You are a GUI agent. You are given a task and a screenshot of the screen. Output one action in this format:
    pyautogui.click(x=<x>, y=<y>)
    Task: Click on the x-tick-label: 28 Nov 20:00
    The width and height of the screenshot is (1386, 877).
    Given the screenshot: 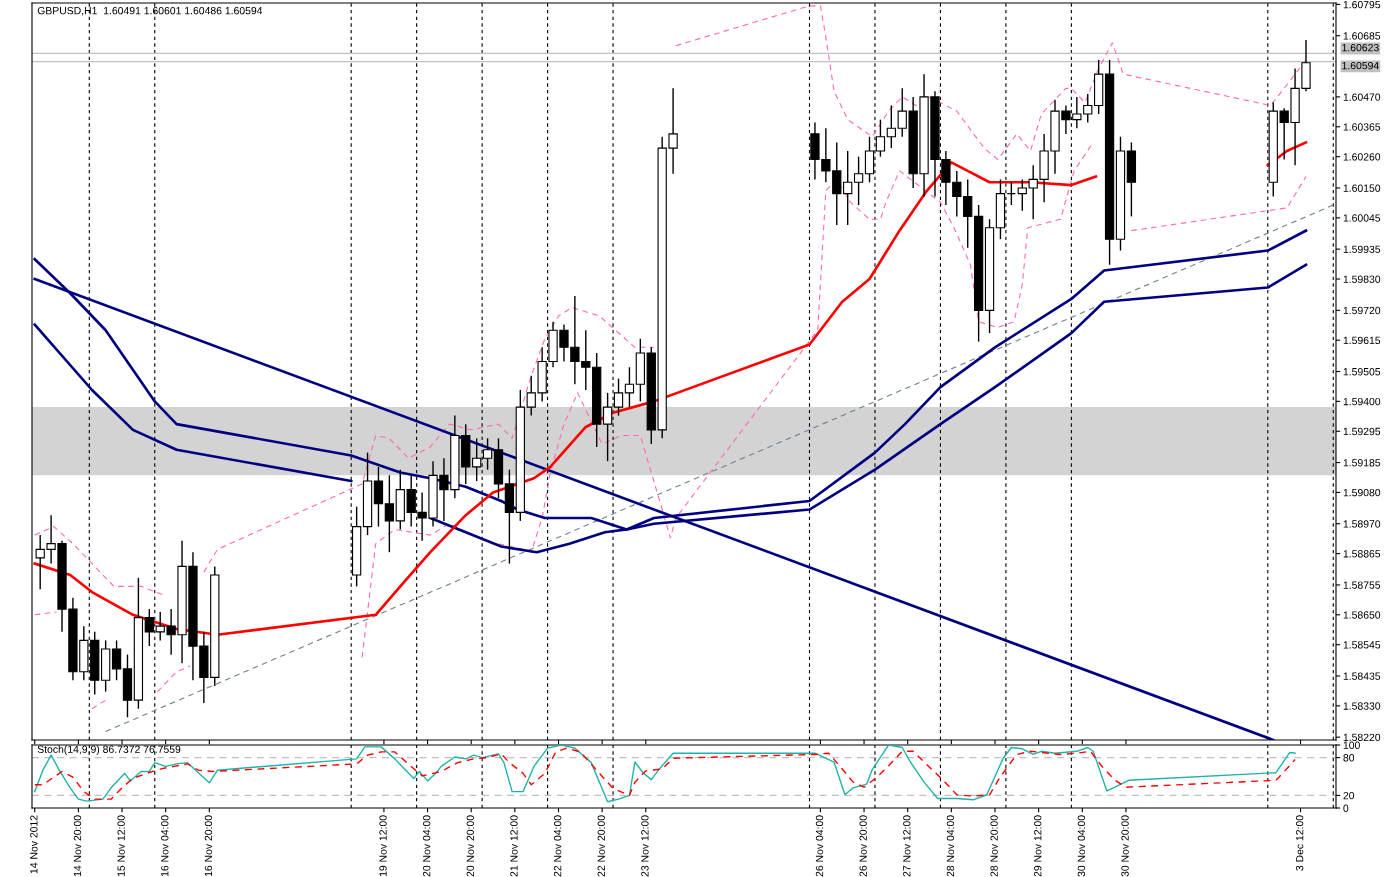 What is the action you would take?
    pyautogui.click(x=994, y=846)
    